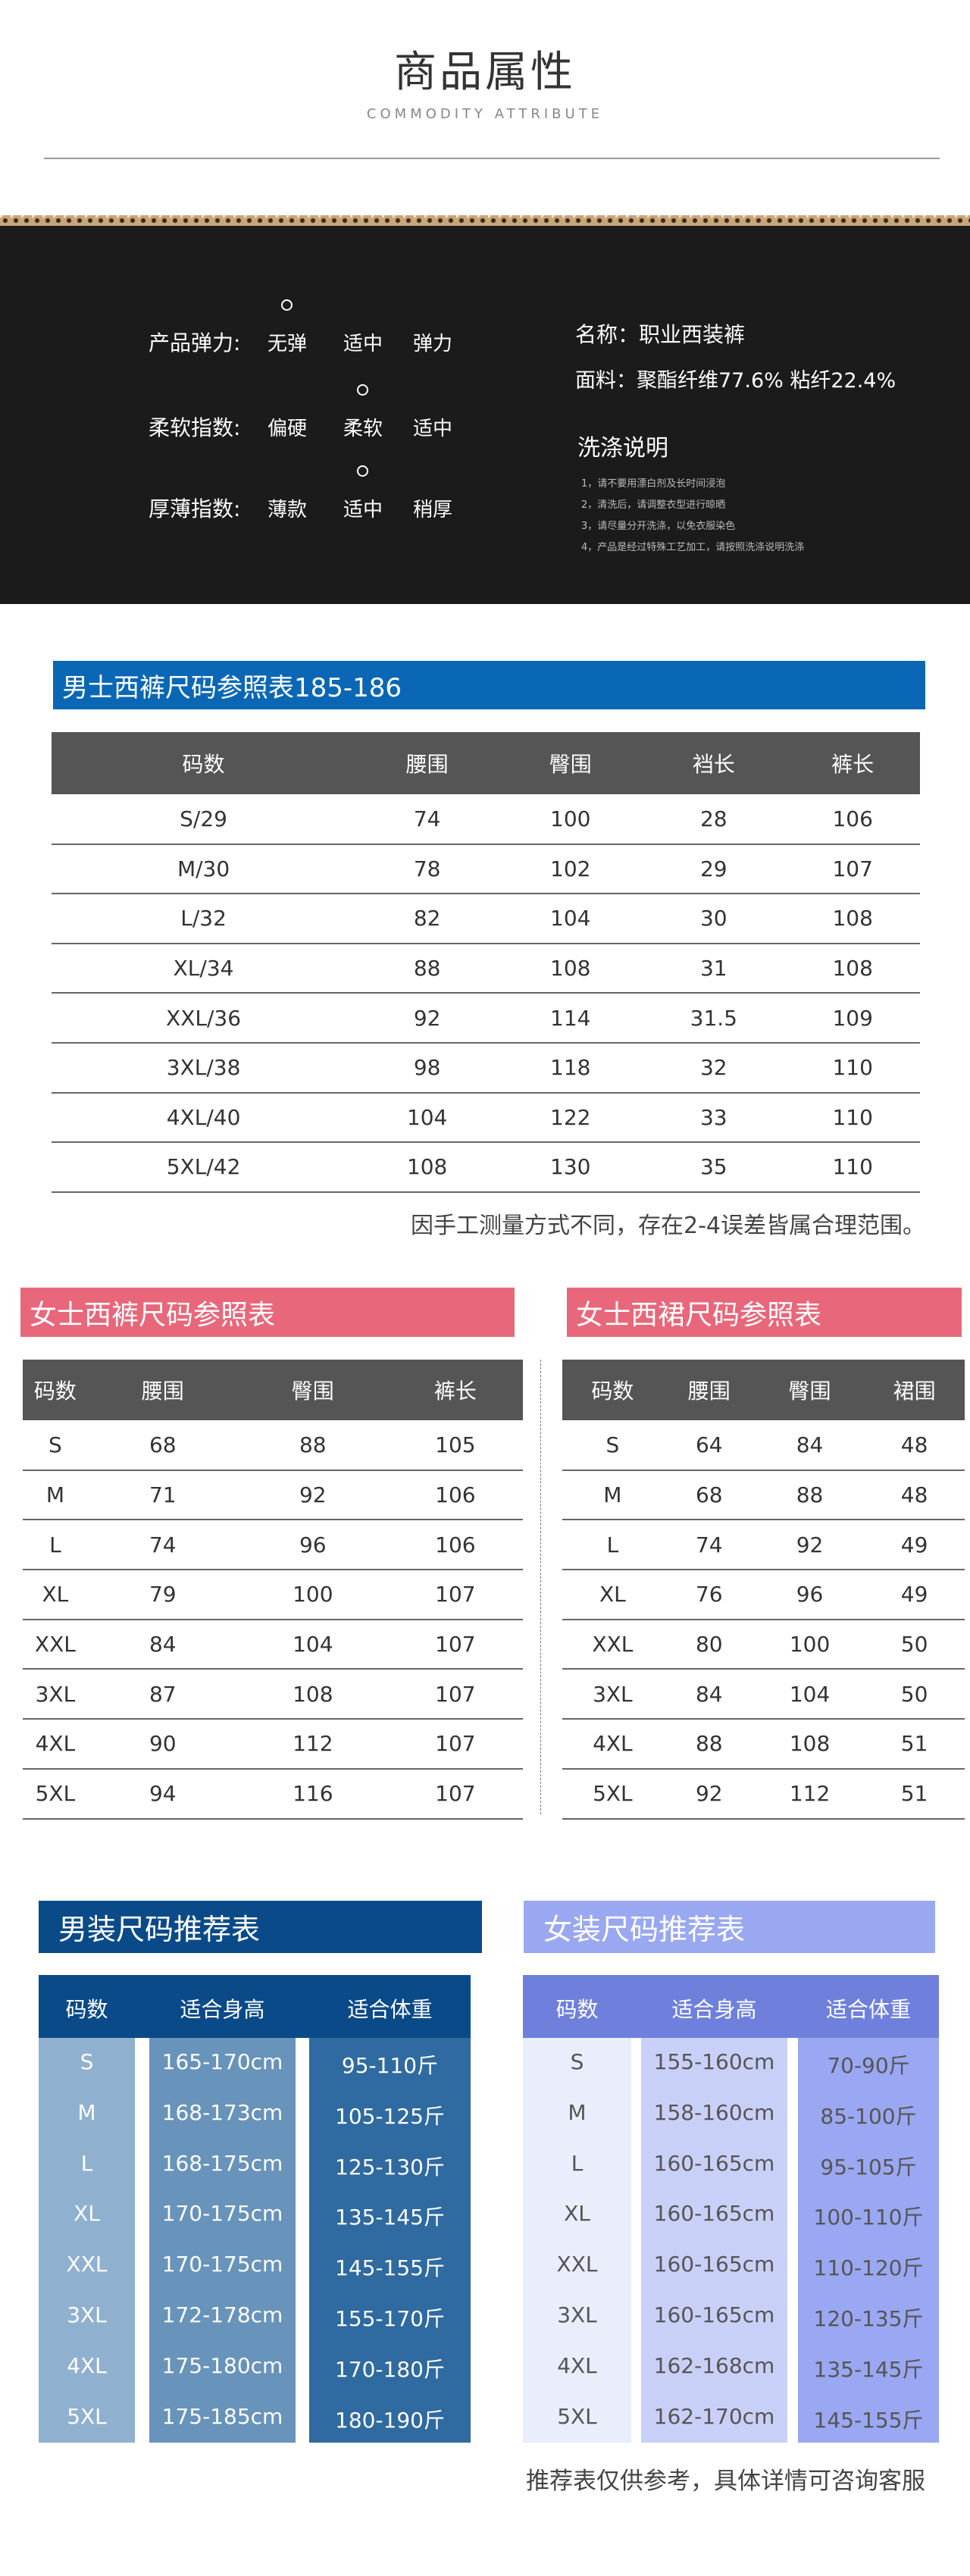 This screenshot has width=970, height=2576. I want to click on column-header: 裙围, so click(914, 1390).